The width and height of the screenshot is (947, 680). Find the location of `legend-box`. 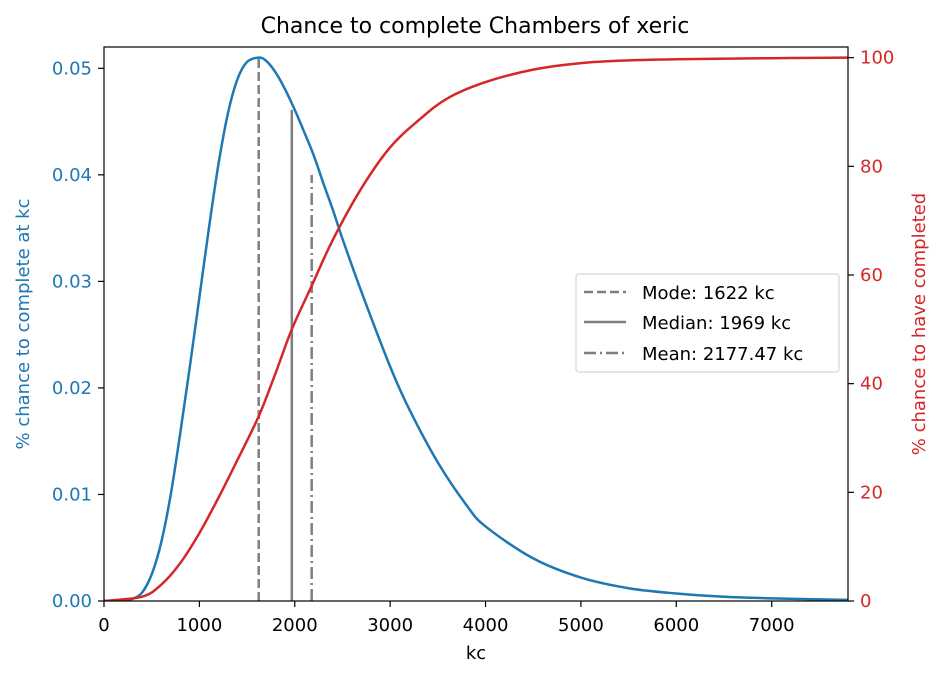

legend-box is located at coordinates (707, 323).